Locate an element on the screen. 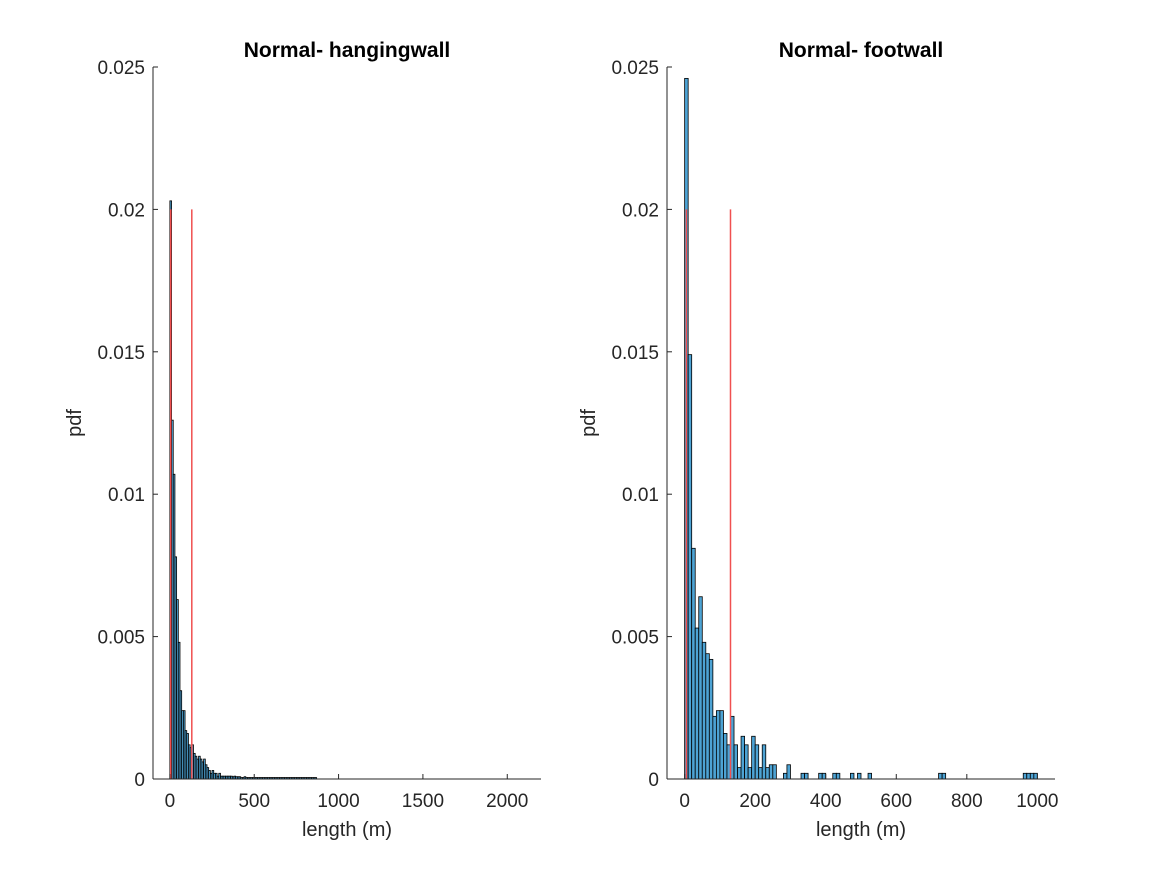 The image size is (1167, 875). x-tick-label: 500 is located at coordinates (254, 801).